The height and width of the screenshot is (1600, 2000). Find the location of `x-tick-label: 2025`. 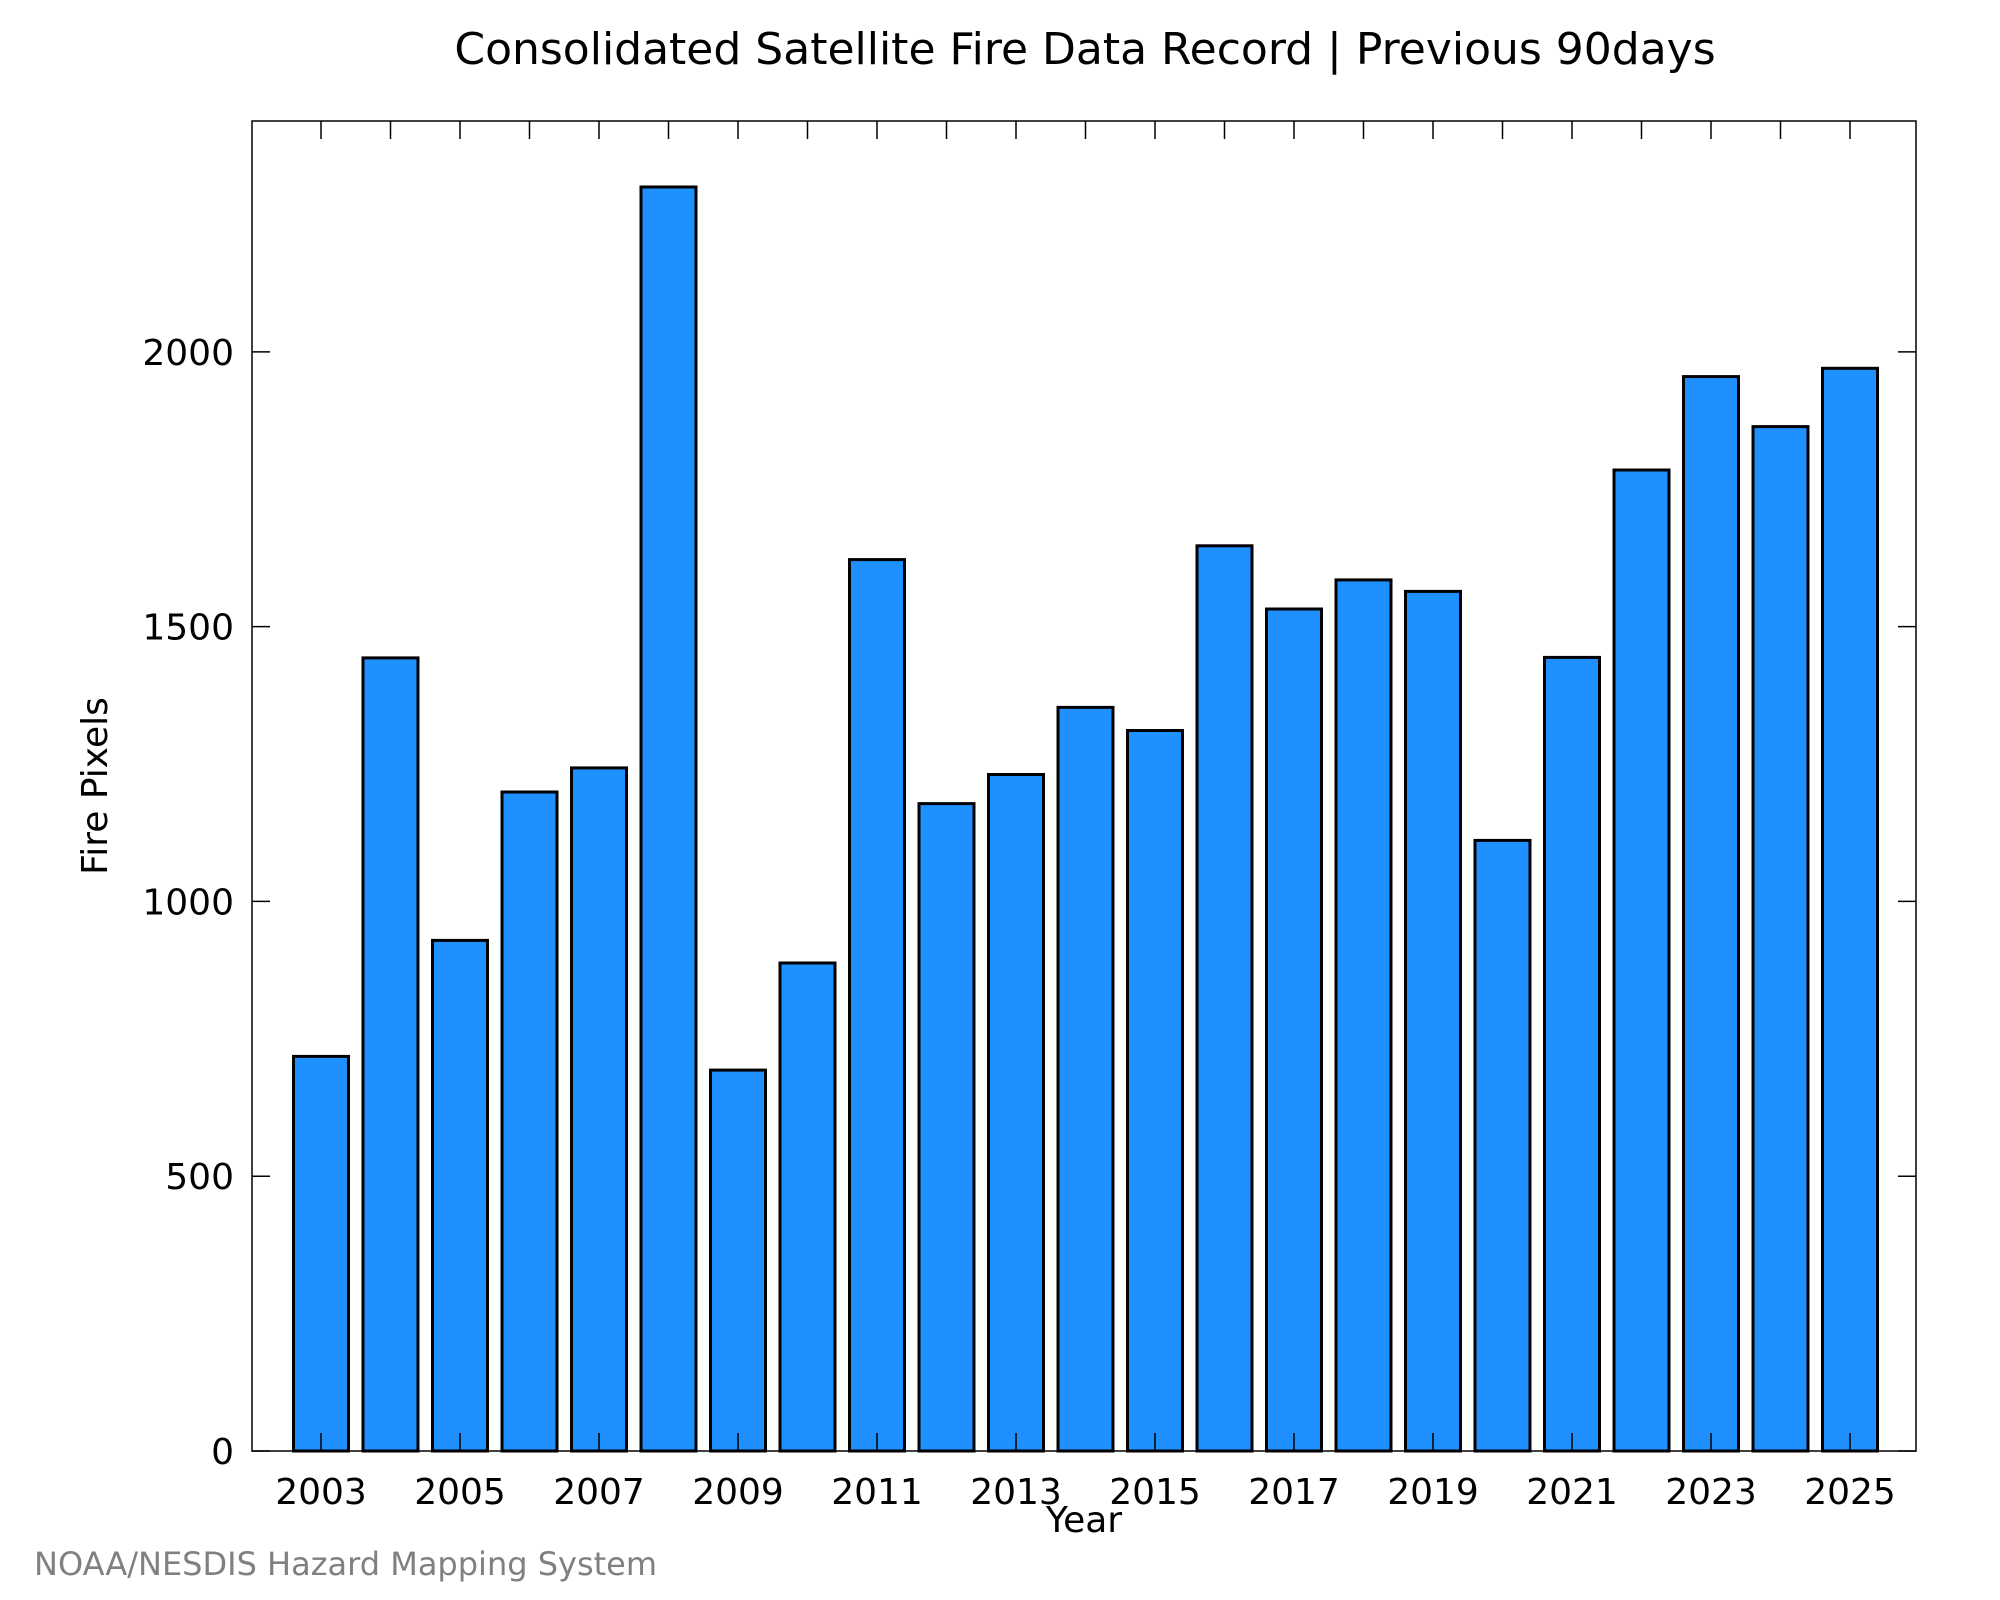

x-tick-label: 2025 is located at coordinates (1850, 1492).